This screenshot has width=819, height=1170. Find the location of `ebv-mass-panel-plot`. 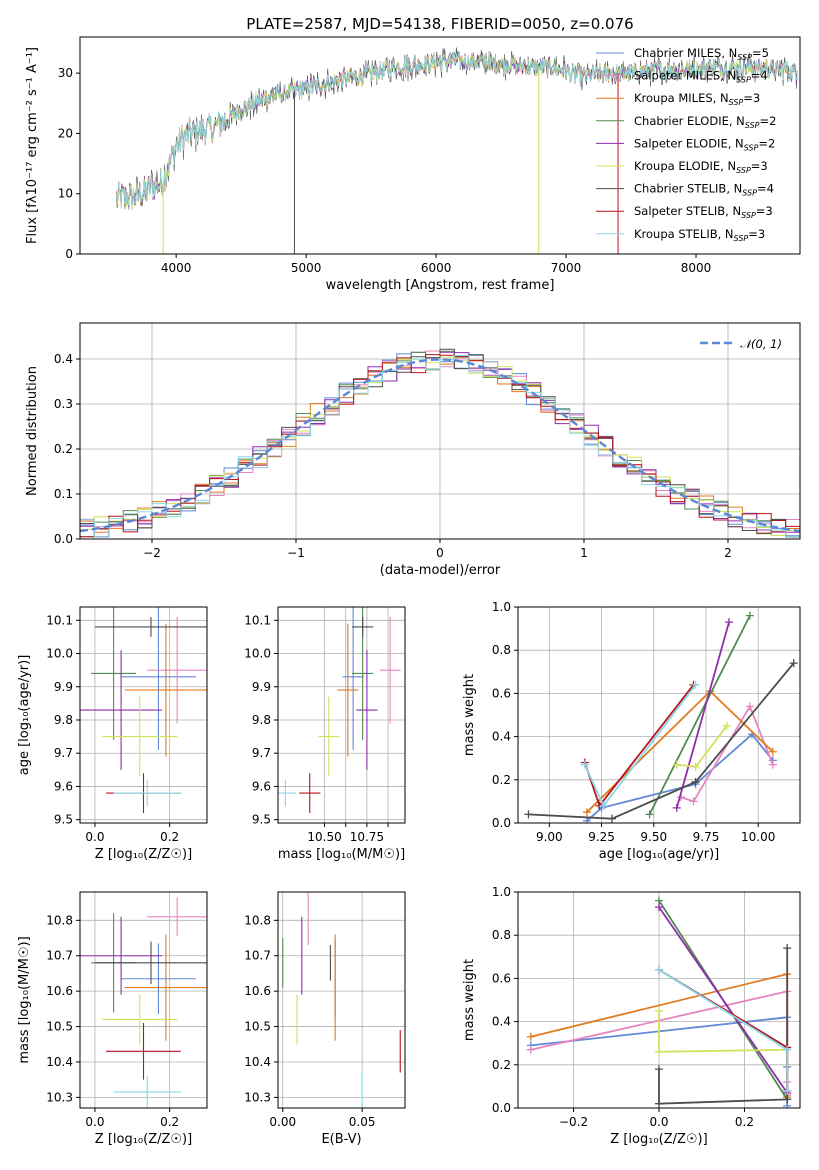

ebv-mass-panel-plot is located at coordinates (341, 1000).